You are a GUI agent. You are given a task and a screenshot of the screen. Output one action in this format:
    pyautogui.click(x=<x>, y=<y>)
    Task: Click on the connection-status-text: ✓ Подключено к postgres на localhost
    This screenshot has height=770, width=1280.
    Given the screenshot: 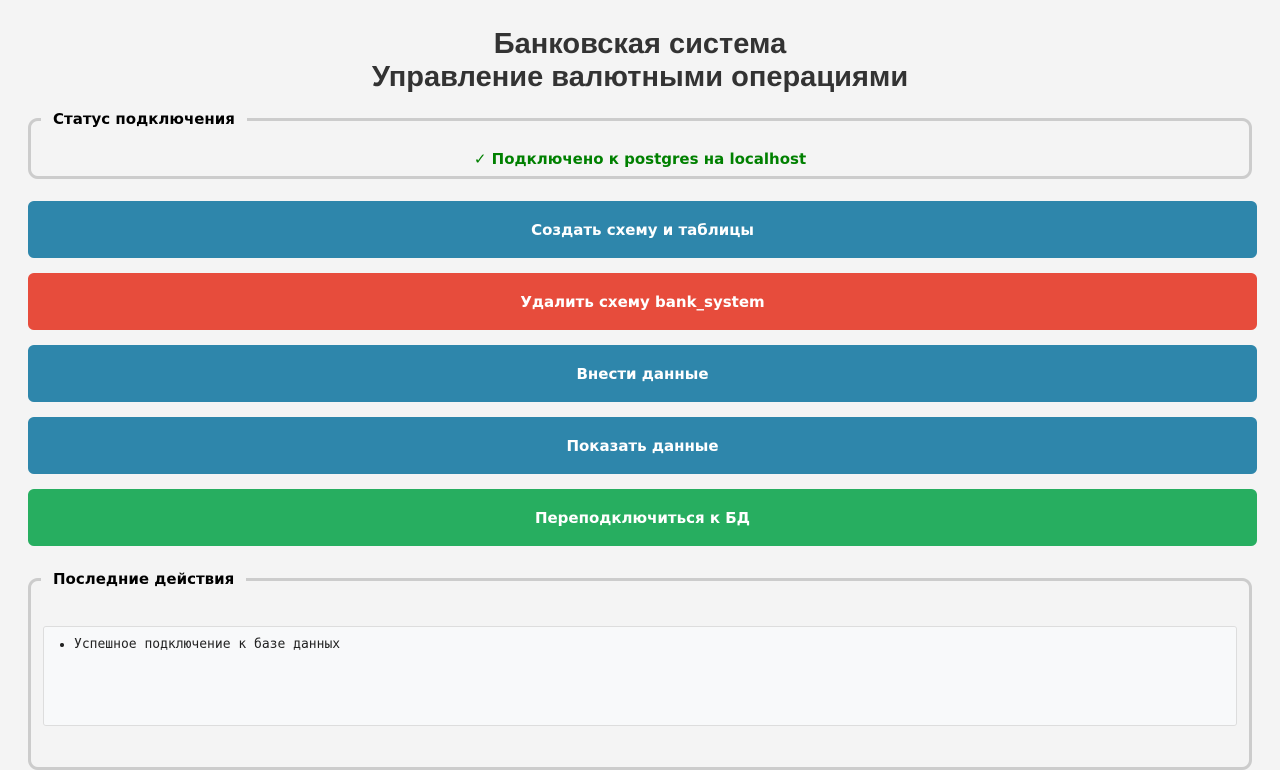 What is the action you would take?
    pyautogui.click(x=640, y=159)
    